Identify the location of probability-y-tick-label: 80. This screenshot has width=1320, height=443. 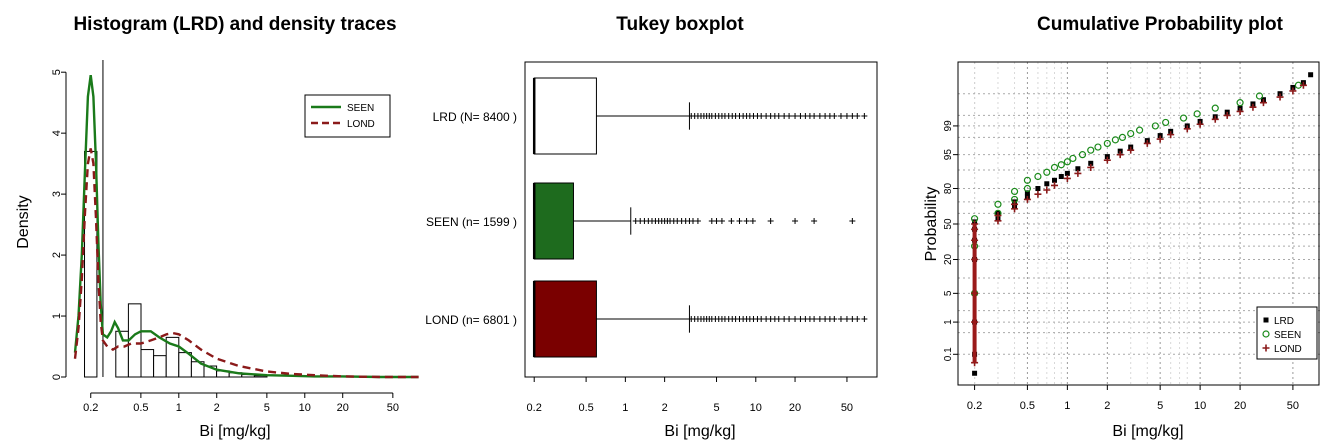
(948, 189).